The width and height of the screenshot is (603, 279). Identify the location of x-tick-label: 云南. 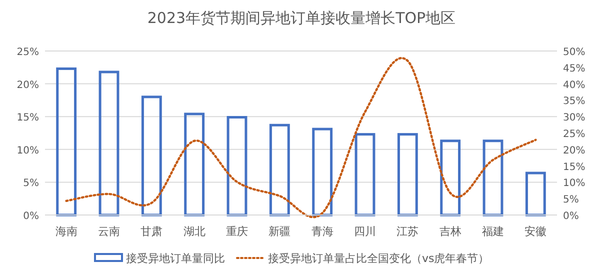
(109, 231).